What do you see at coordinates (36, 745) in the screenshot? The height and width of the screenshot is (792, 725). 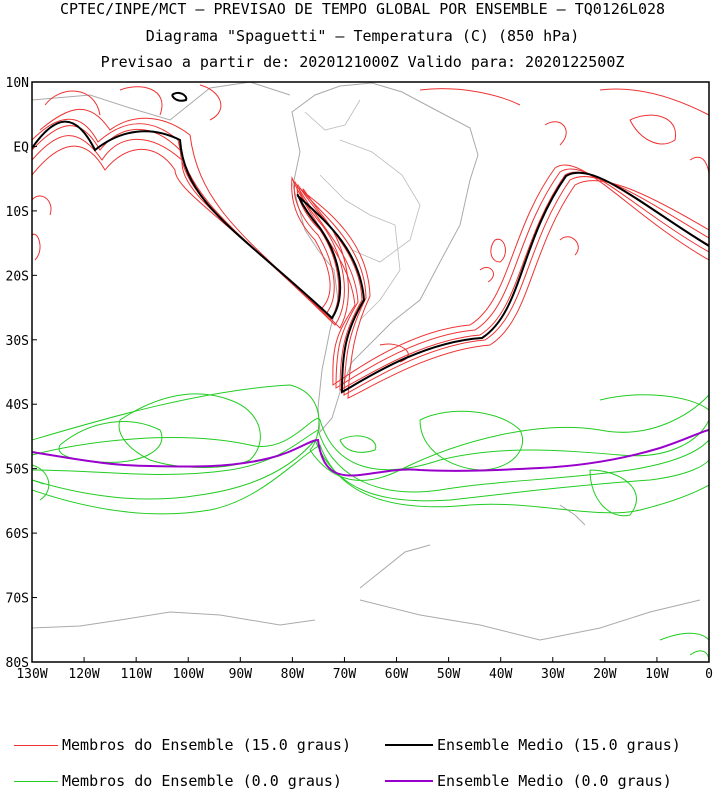 I see `legend-line-red` at bounding box center [36, 745].